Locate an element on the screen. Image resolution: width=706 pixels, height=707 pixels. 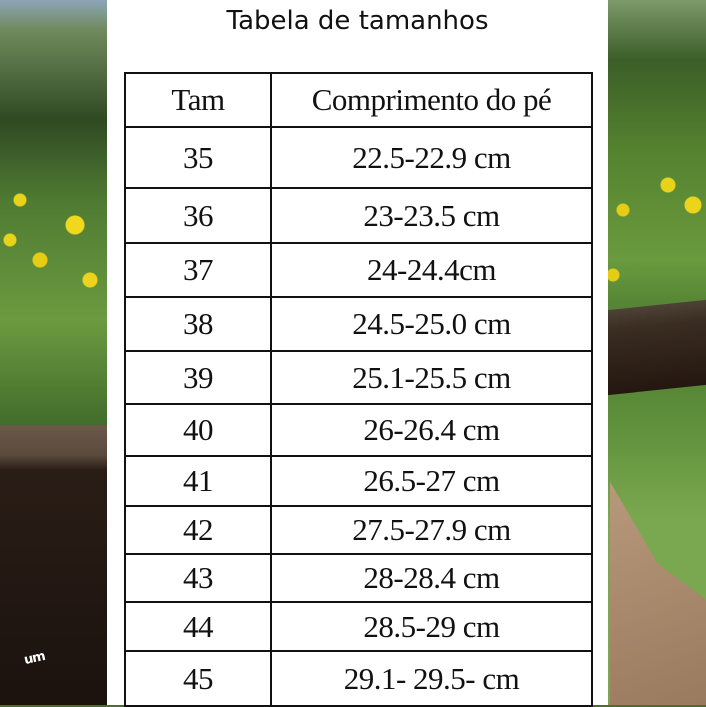
table-row: 39 25.1-25.5 cm is located at coordinates (358, 377).